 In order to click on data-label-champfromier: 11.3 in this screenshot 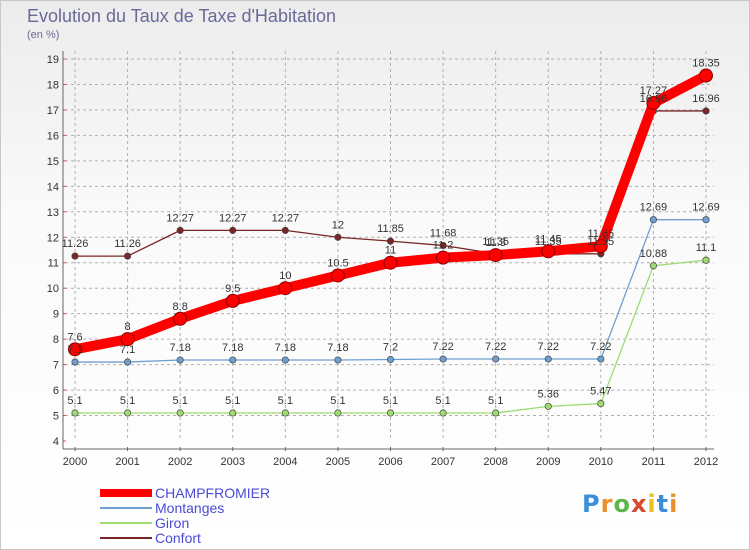, I will do `click(495, 243)`.